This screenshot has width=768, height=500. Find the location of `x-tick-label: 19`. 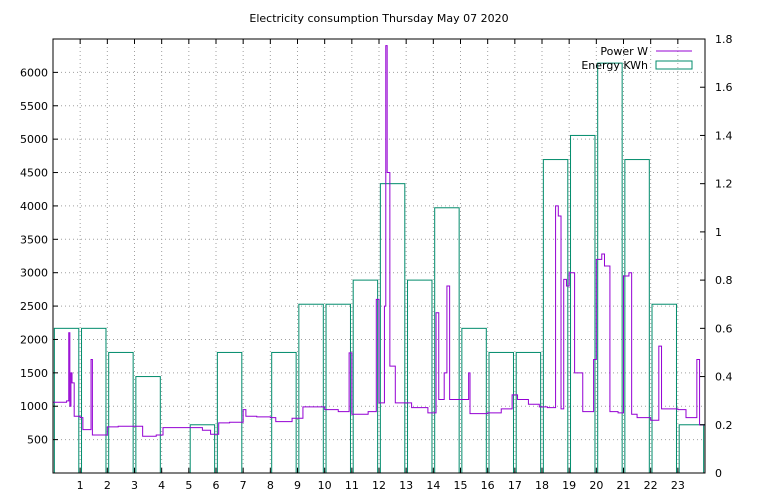

x-tick-label: 19 is located at coordinates (569, 485).